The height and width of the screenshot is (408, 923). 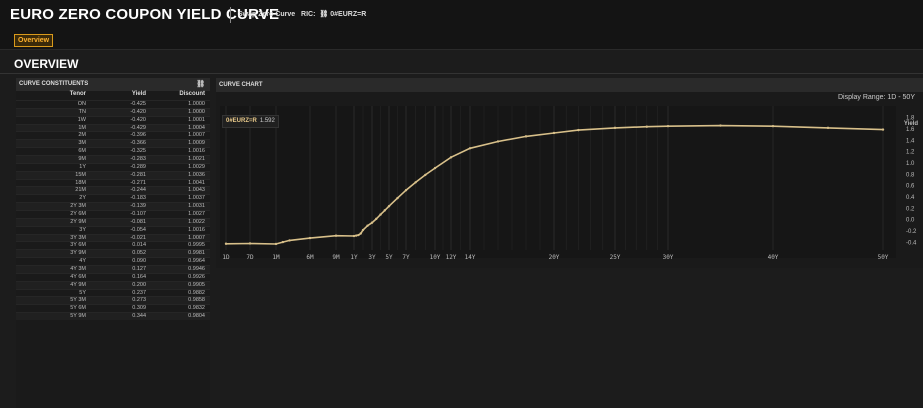 I want to click on divider, so click(x=461, y=73).